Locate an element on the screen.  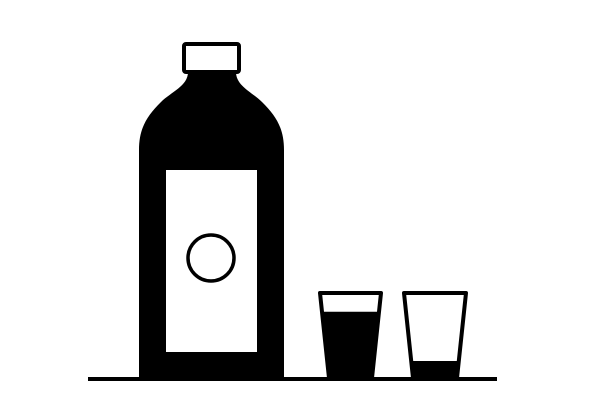
bottle-cap is located at coordinates (211, 58).